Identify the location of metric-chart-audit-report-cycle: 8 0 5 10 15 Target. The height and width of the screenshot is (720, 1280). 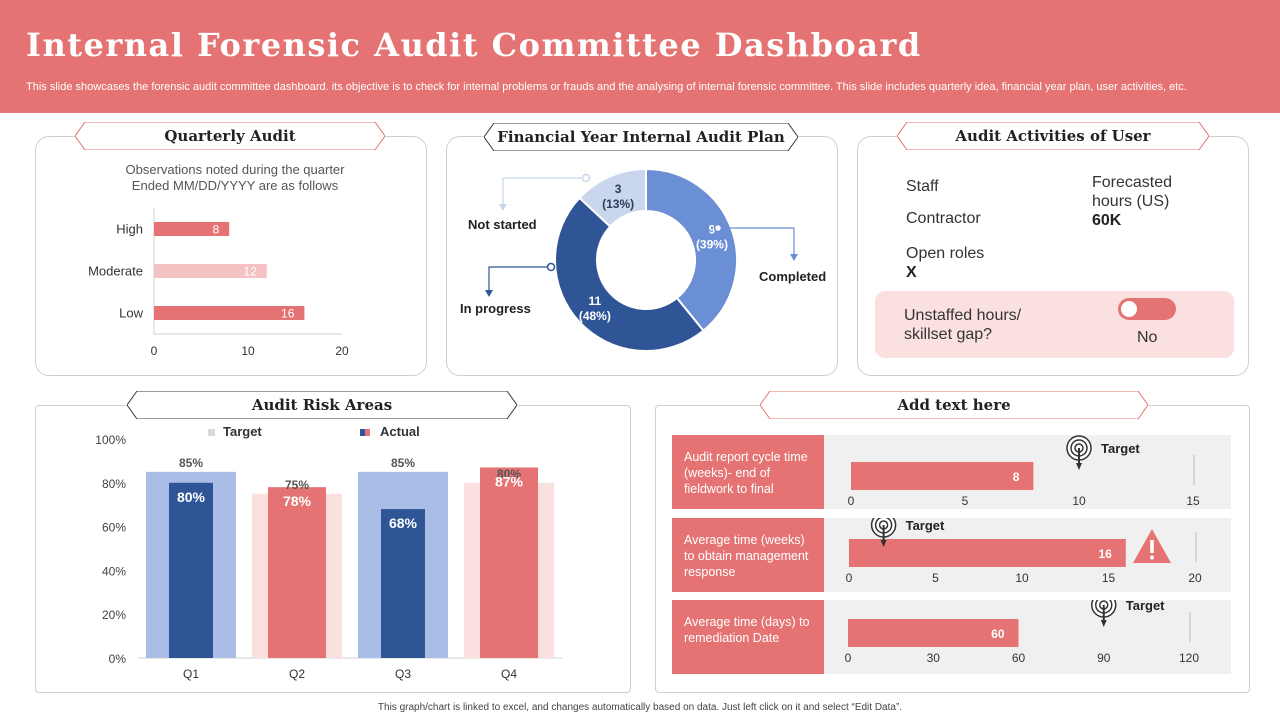
(1024, 471).